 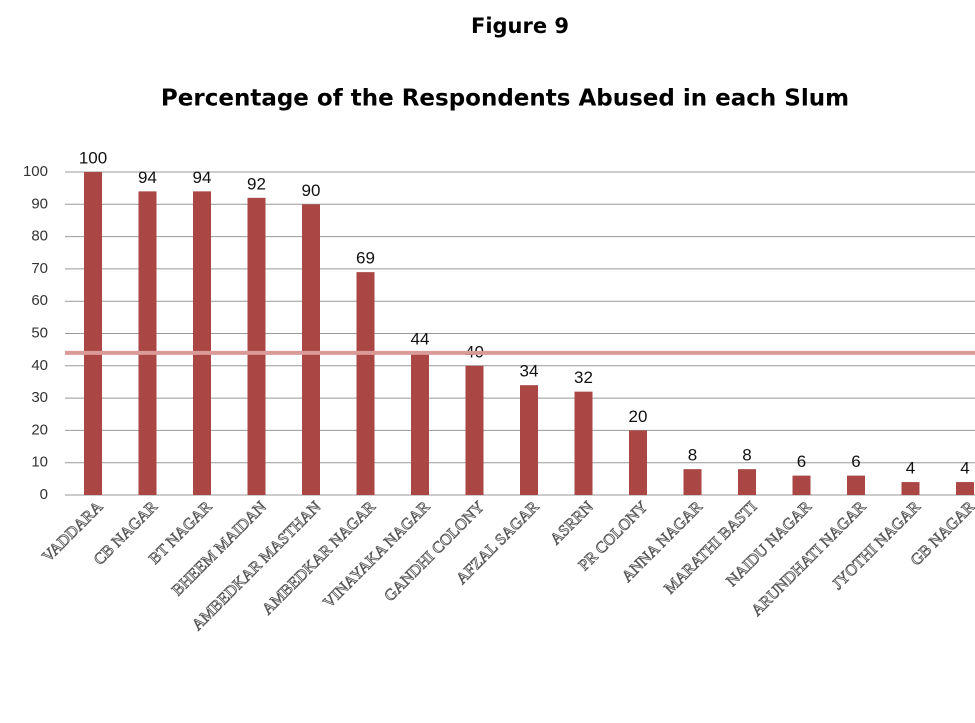 What do you see at coordinates (529, 371) in the screenshot?
I see `value-label: 34` at bounding box center [529, 371].